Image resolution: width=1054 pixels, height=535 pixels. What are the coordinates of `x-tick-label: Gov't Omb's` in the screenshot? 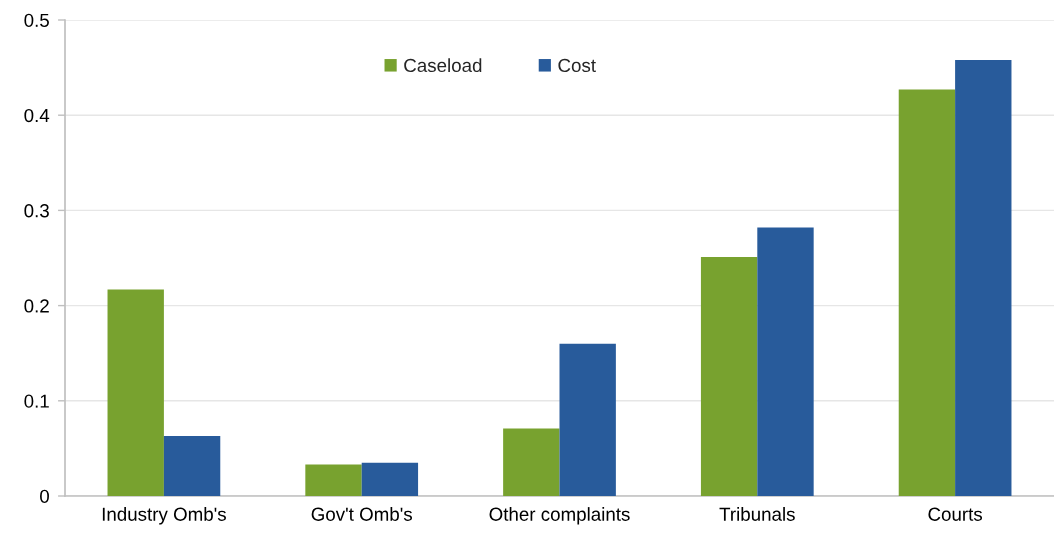 It's located at (362, 514).